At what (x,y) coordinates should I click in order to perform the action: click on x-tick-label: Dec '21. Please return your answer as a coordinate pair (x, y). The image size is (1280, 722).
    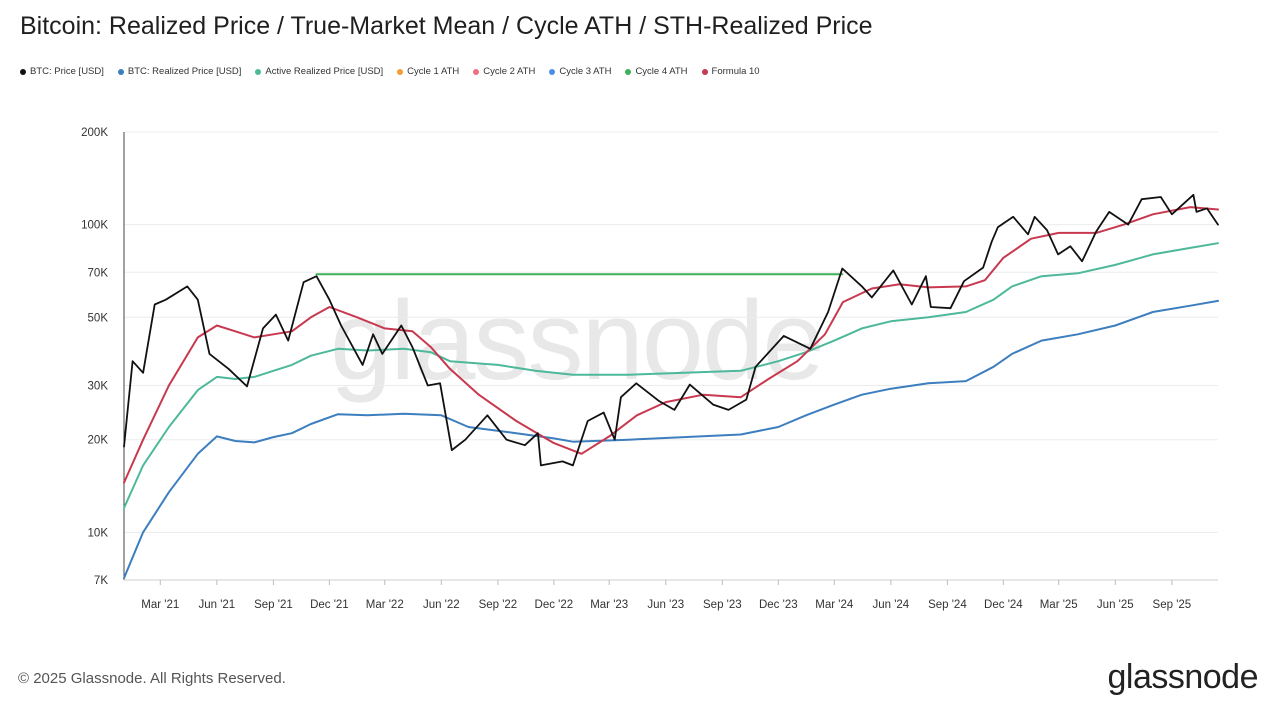
    Looking at the image, I should click on (329, 605).